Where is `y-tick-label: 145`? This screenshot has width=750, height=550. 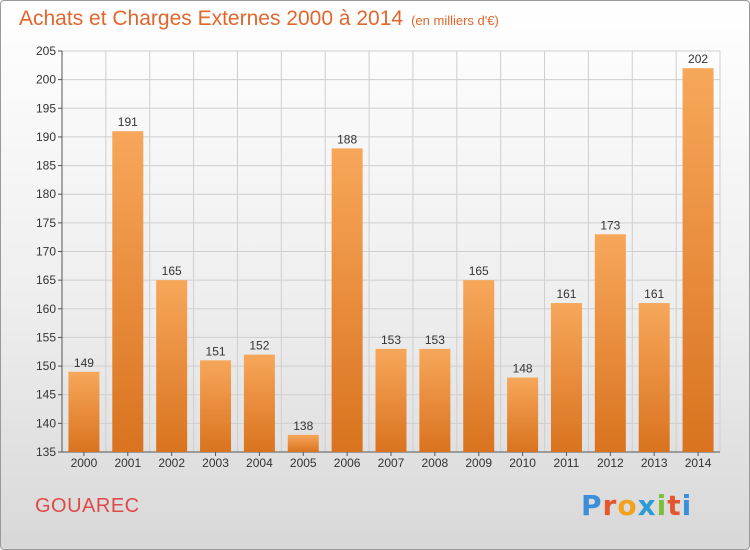 y-tick-label: 145 is located at coordinates (46, 395).